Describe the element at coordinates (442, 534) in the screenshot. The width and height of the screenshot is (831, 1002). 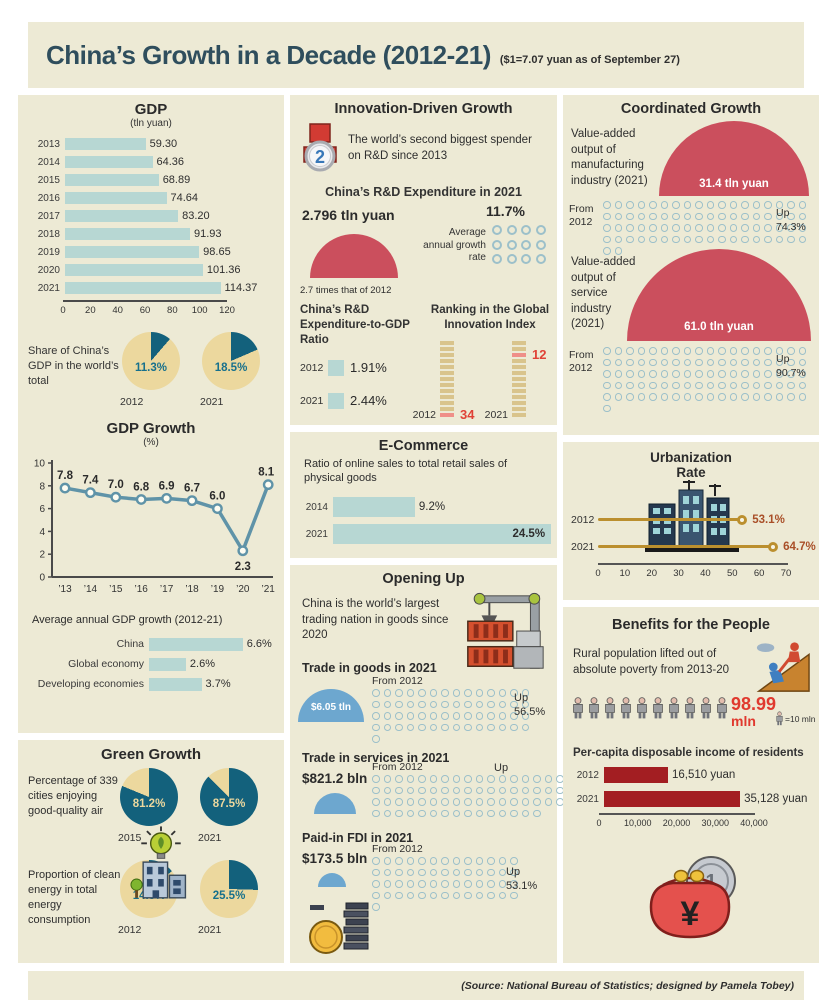
I see `bar: 24.5%` at that location.